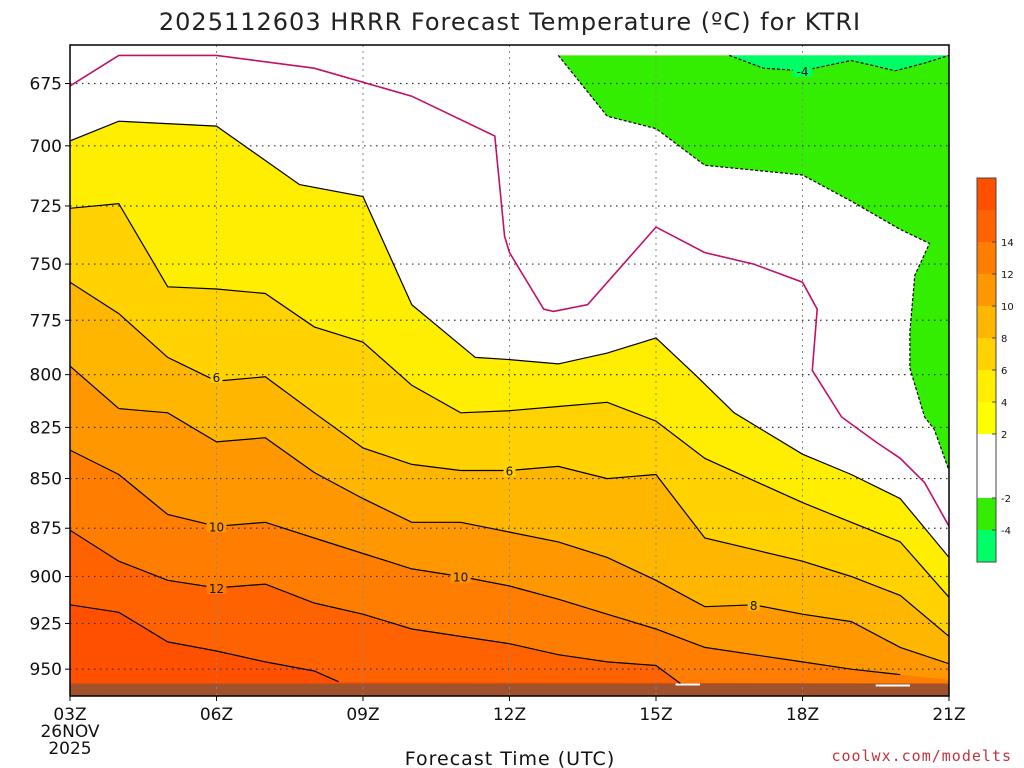  I want to click on y-axis: 675 700 725 750 775 800 825 850 875 900 925 950, so click(50, 377).